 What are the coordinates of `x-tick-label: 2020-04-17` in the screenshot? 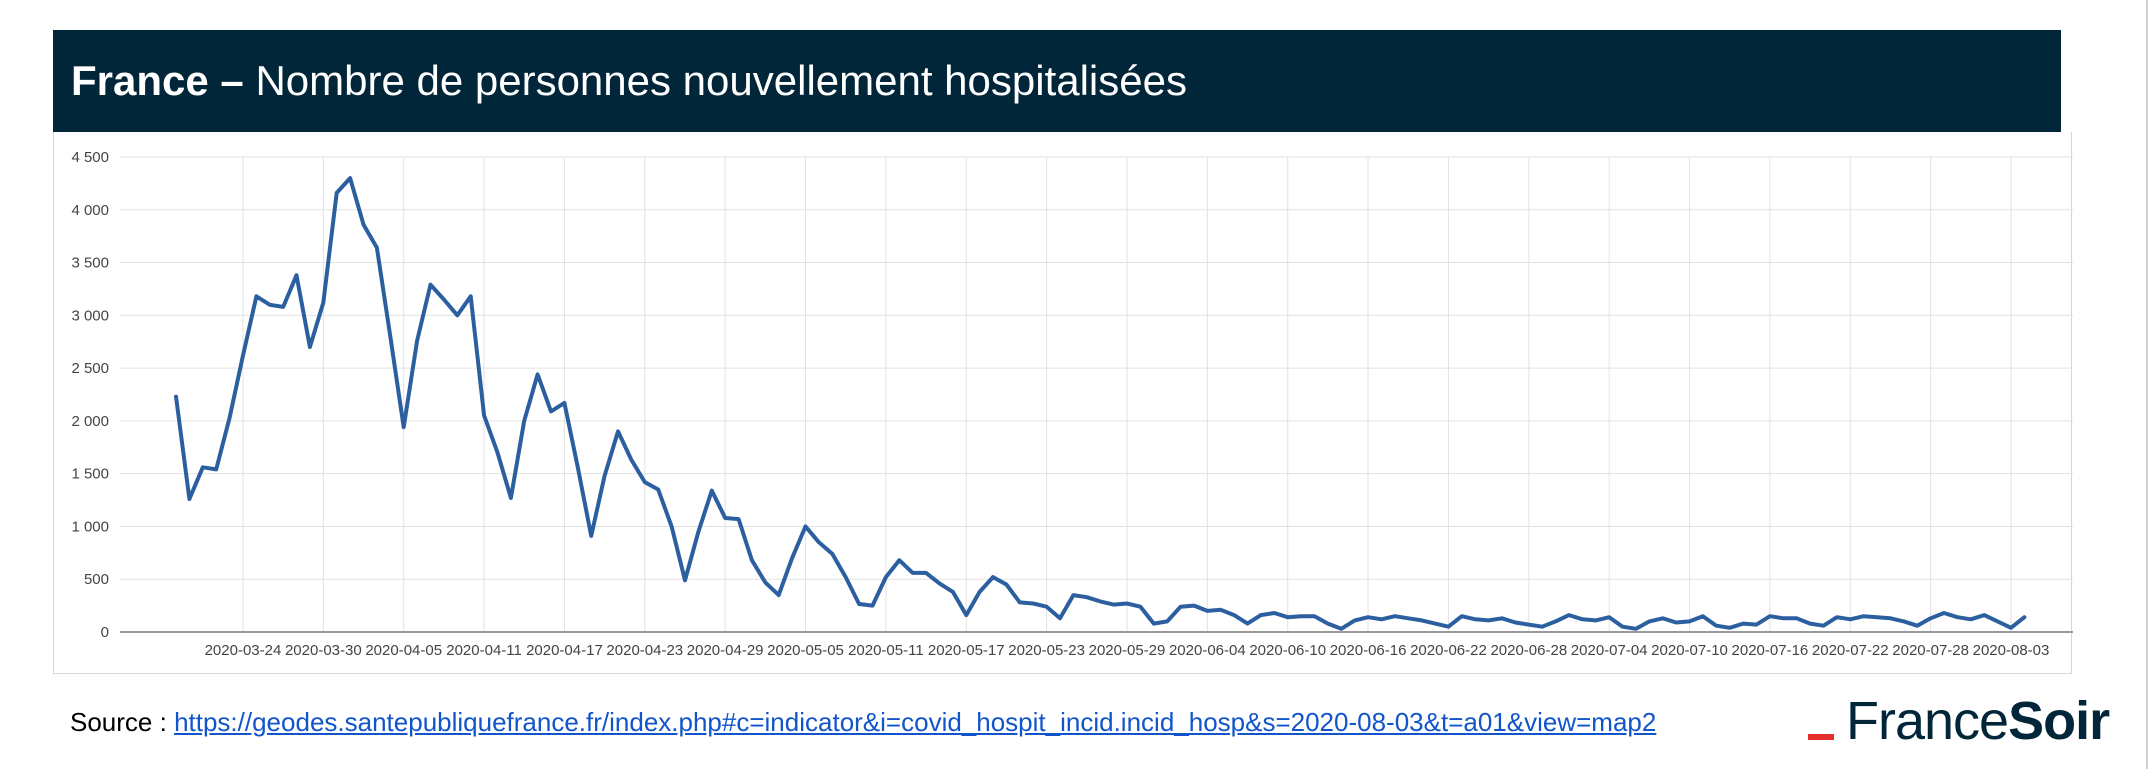 It's located at (564, 650).